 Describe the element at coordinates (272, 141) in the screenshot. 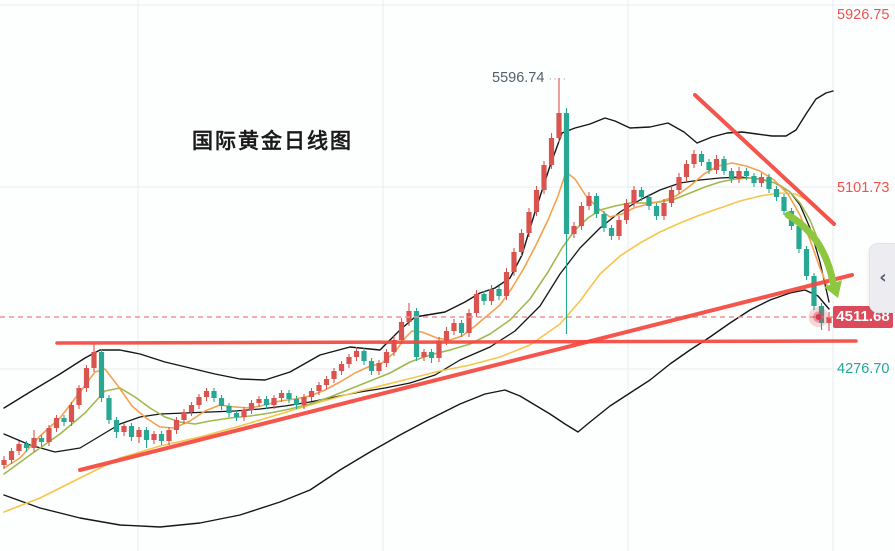

I see `chart-title: 国际黄金日线图` at that location.